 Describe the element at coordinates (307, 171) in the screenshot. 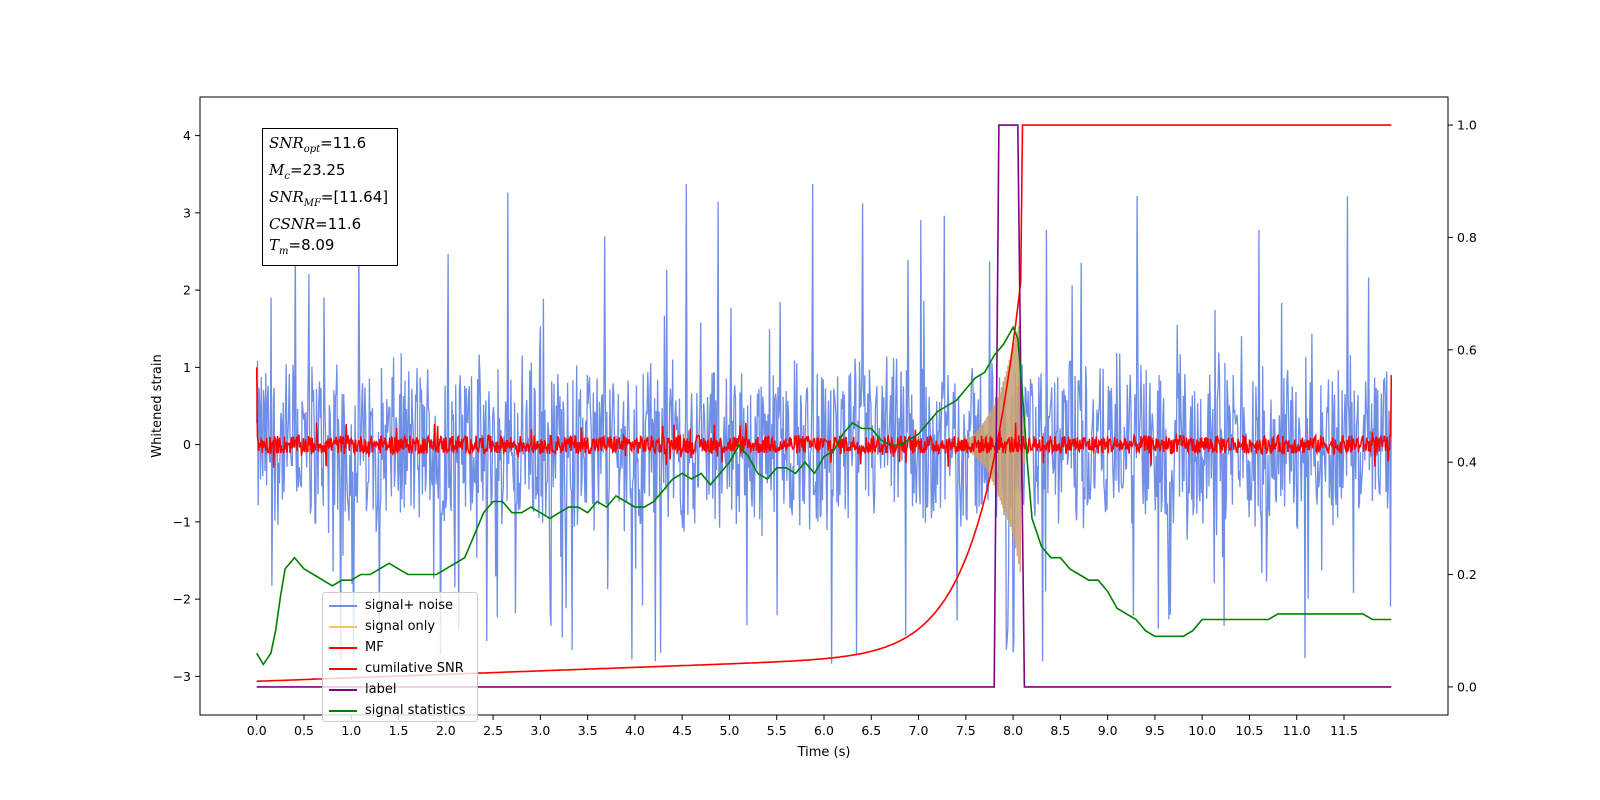

I see `mc-annotation: Mc=23.25` at that location.